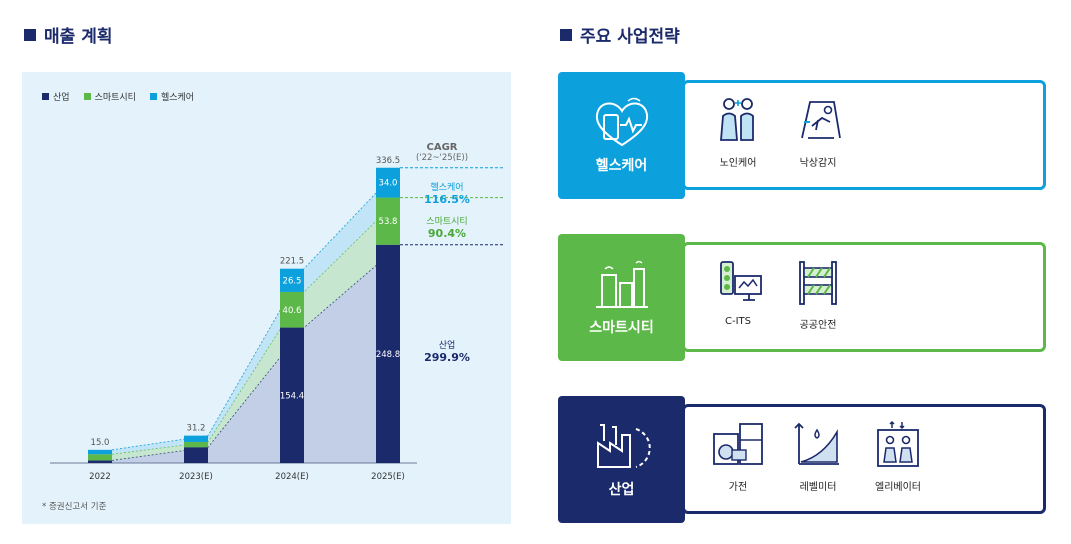 Image resolution: width=1071 pixels, height=544 pixels. Describe the element at coordinates (442, 147) in the screenshot. I see `cagr-title: CAGR` at that location.